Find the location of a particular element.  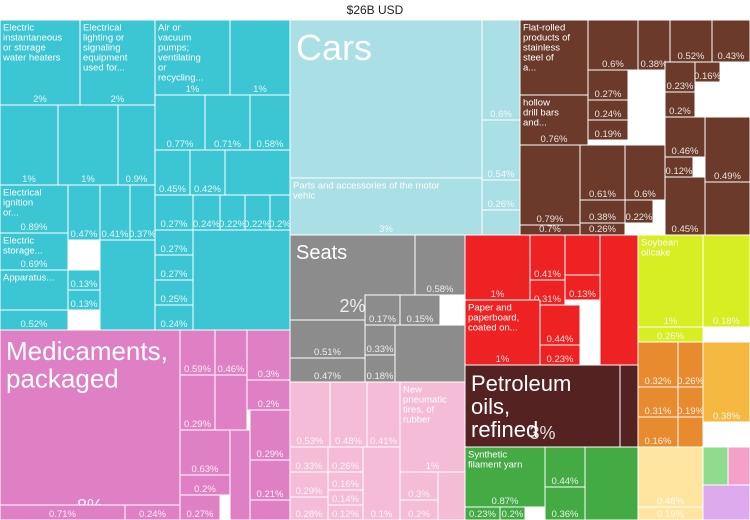

tile: 0.45% is located at coordinates (685, 206).